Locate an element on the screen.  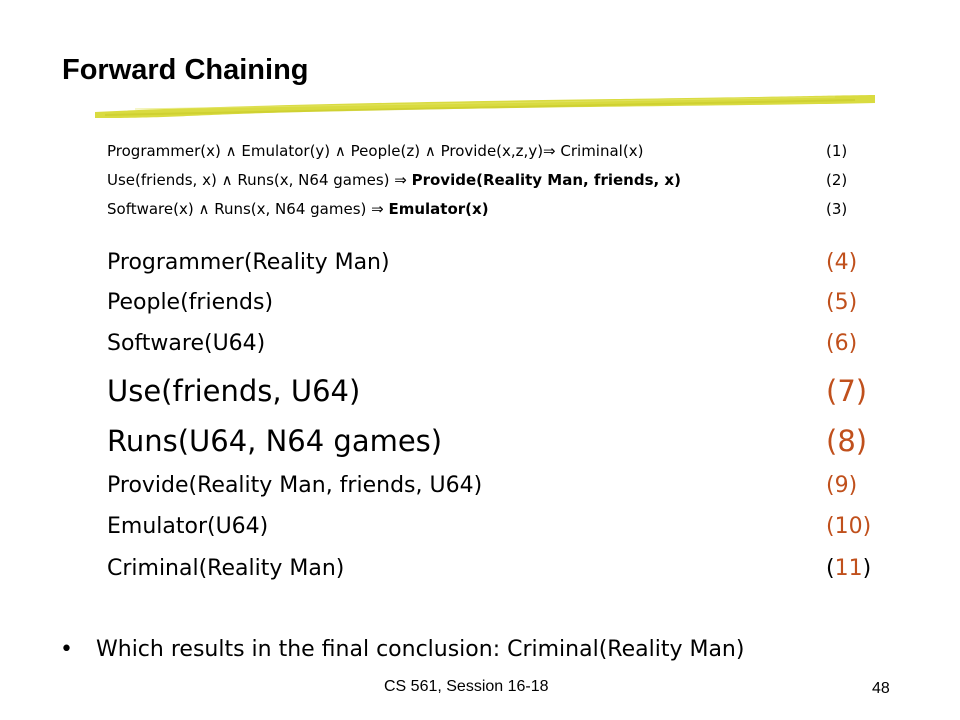
fact-10-text: Emulator(U64) is located at coordinates (188, 526).